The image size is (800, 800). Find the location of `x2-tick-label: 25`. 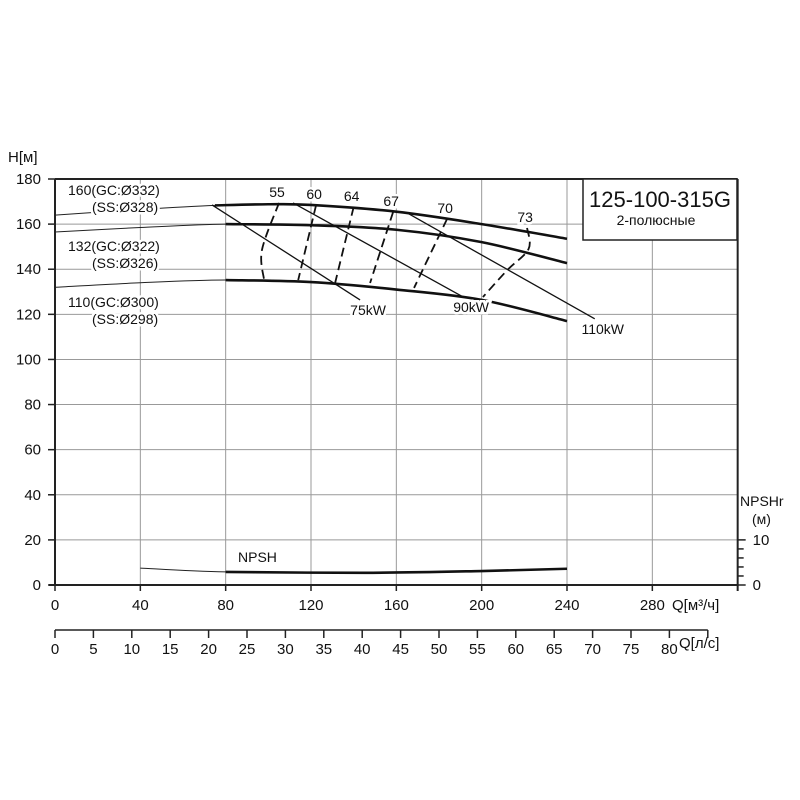

x2-tick-label: 25 is located at coordinates (247, 649).